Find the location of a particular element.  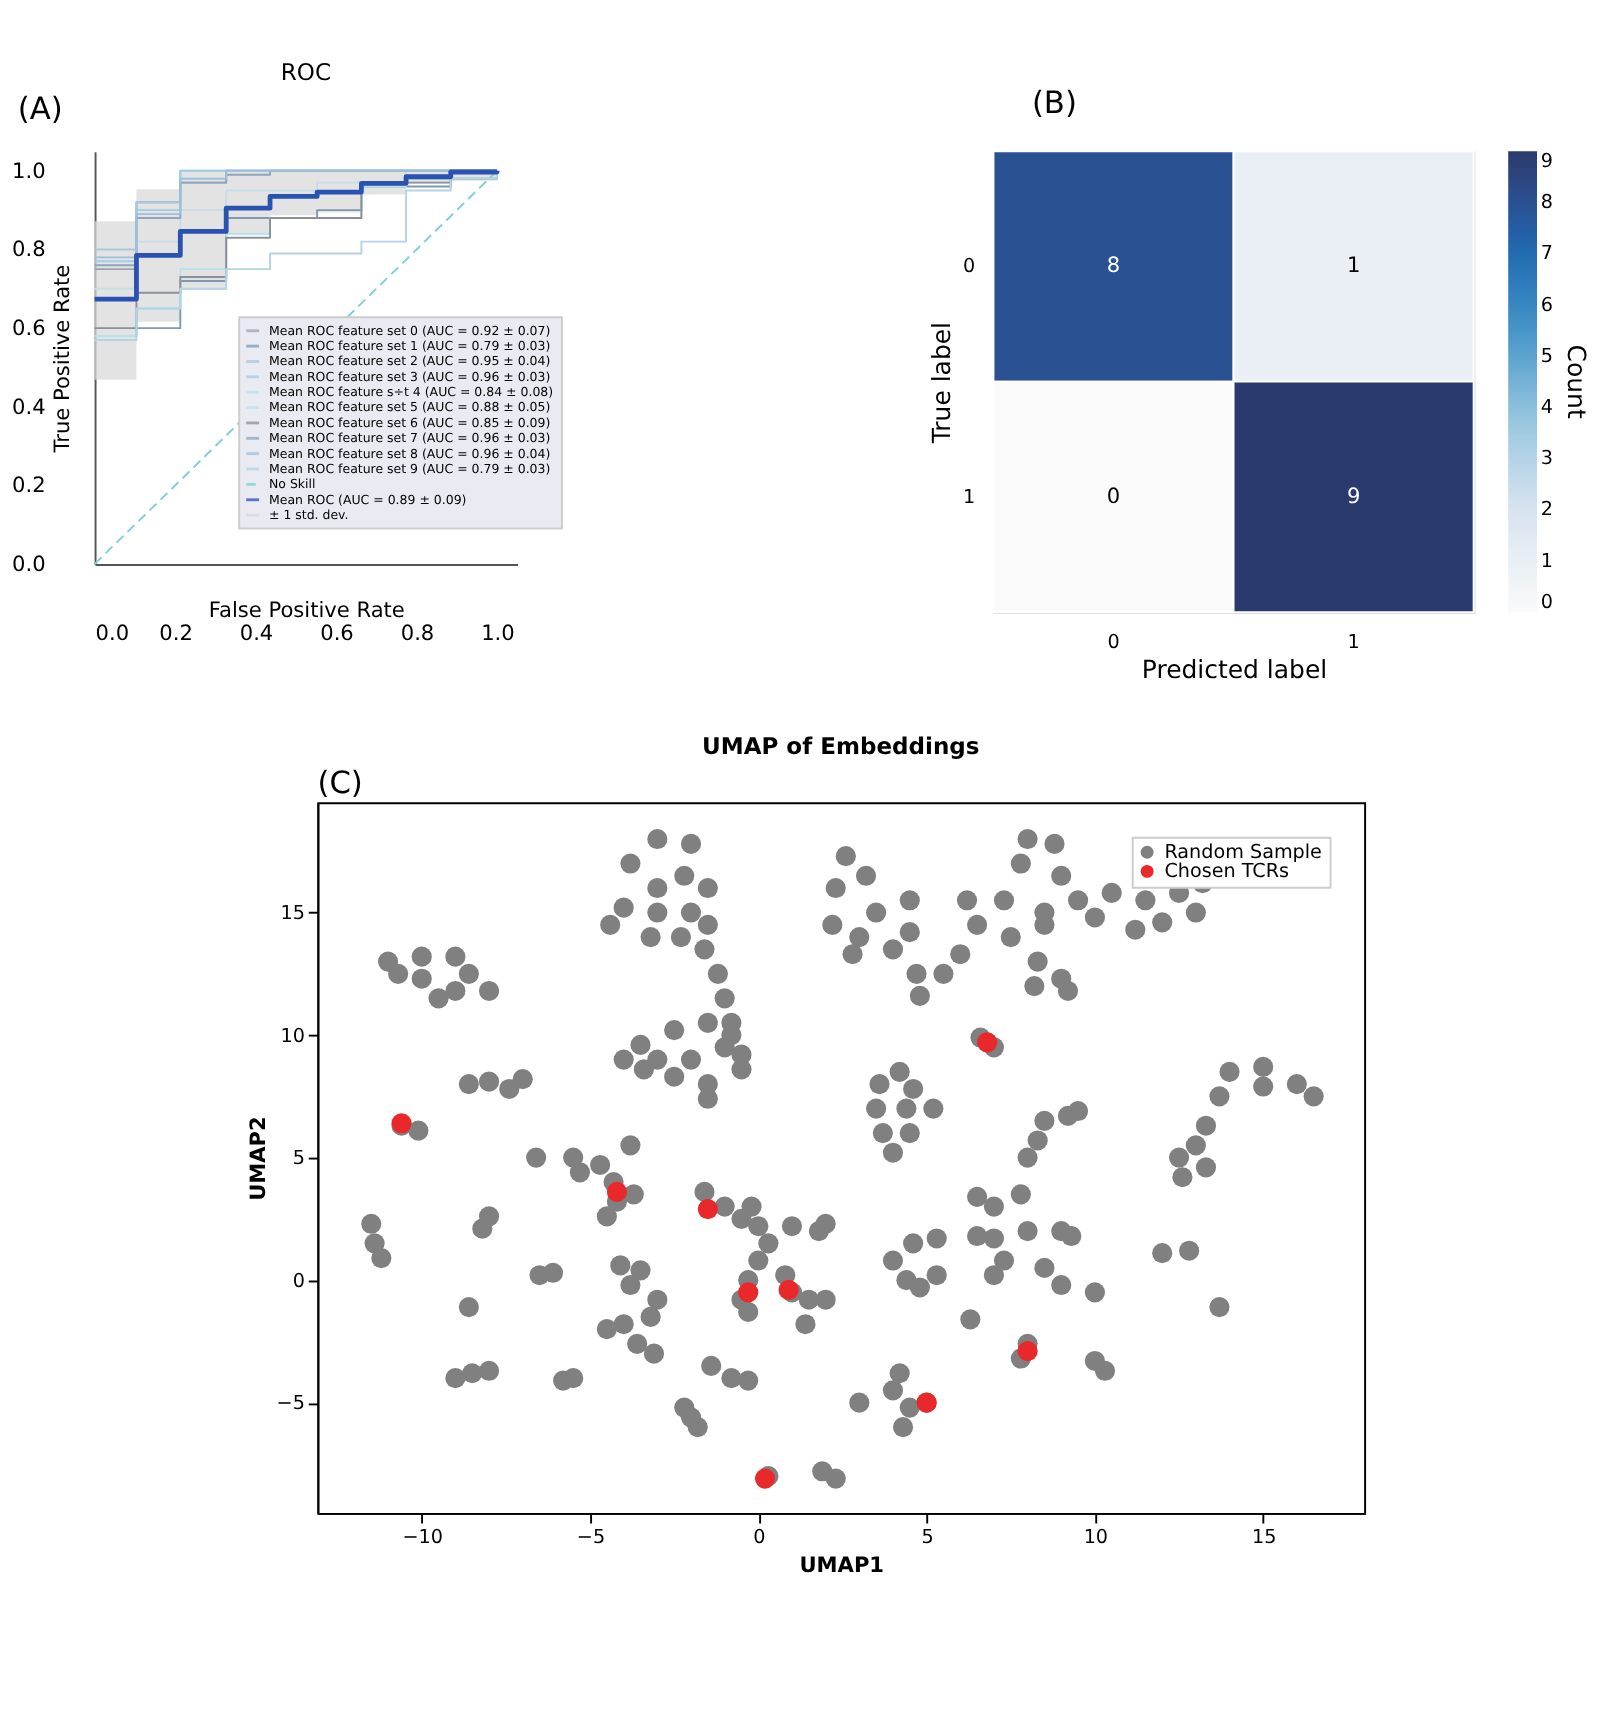

y-axis-title: True Positive Rate is located at coordinates (62, 359).